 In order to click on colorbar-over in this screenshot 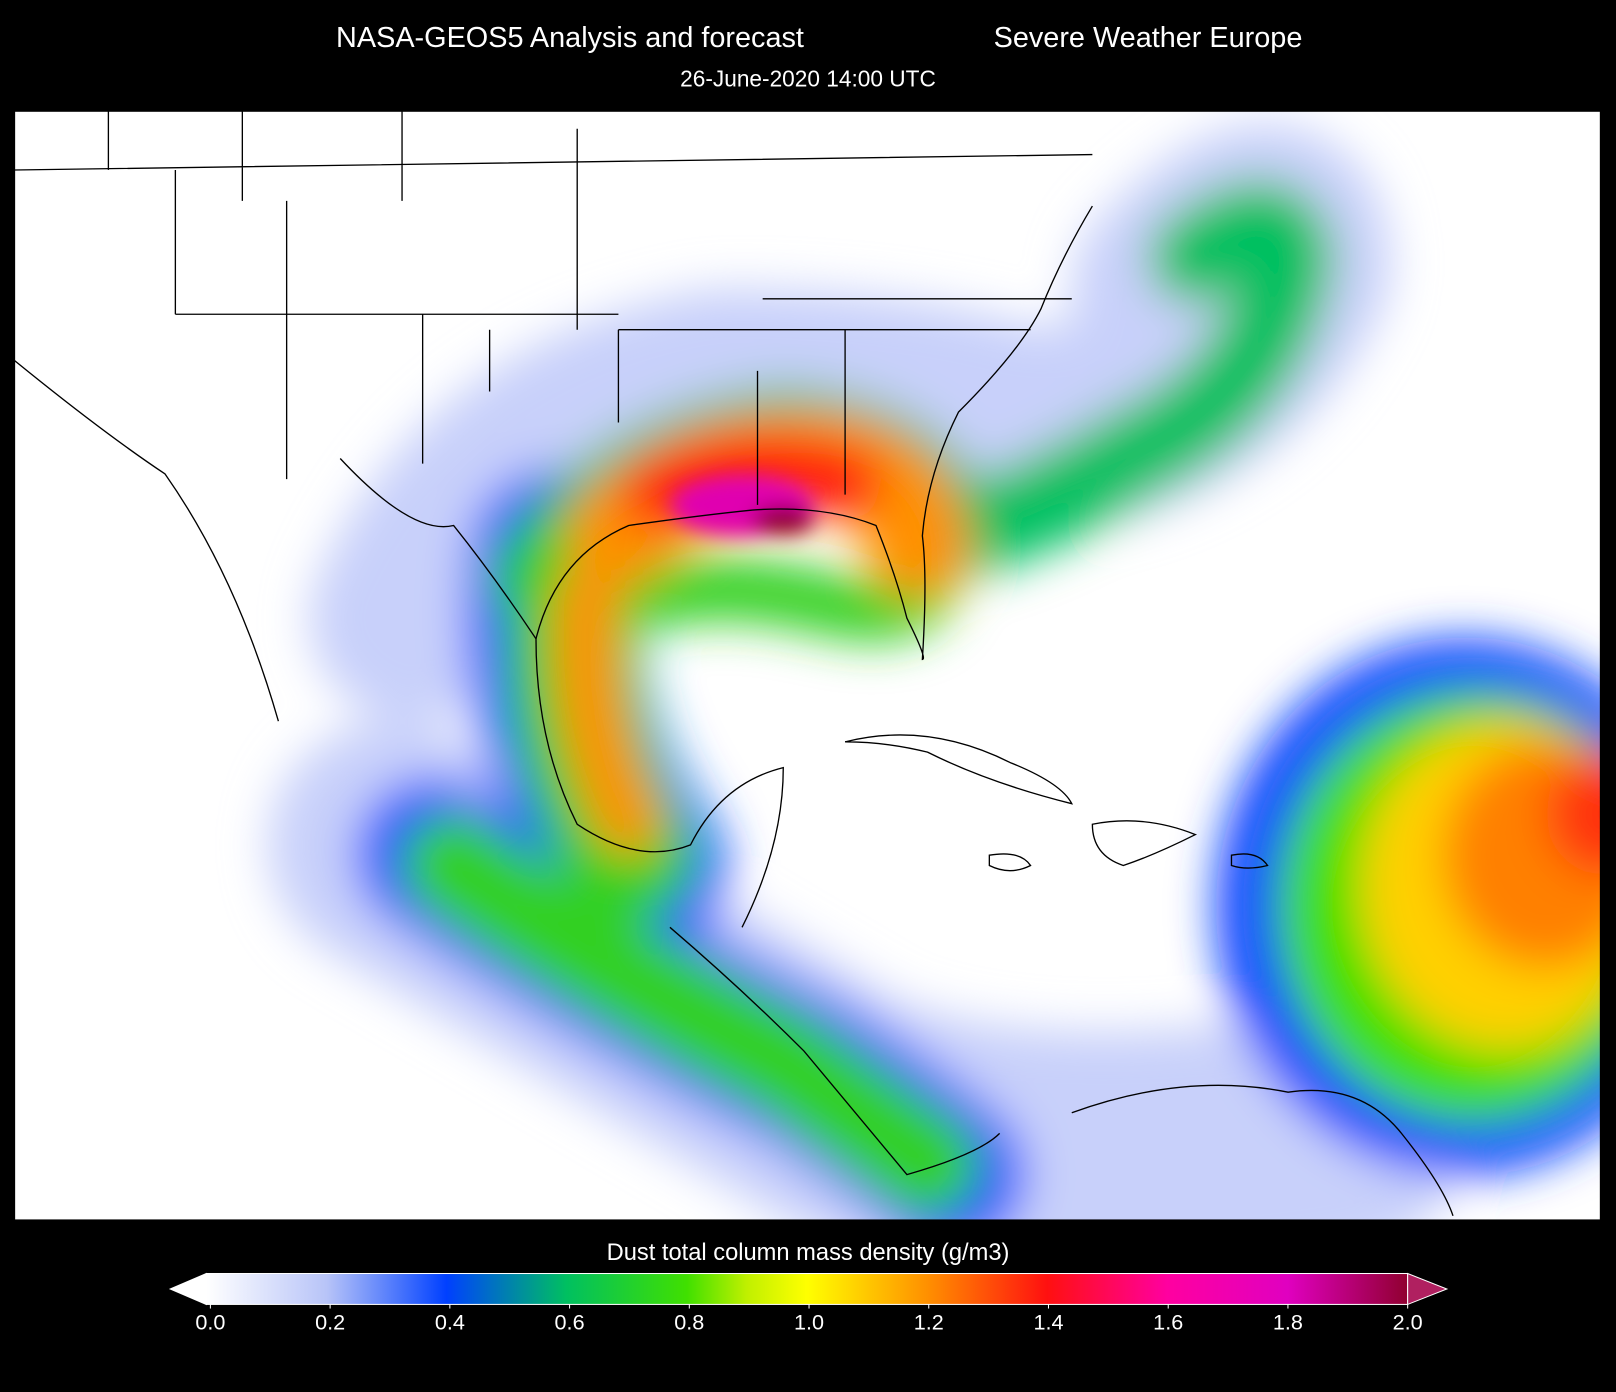, I will do `click(1428, 1289)`.